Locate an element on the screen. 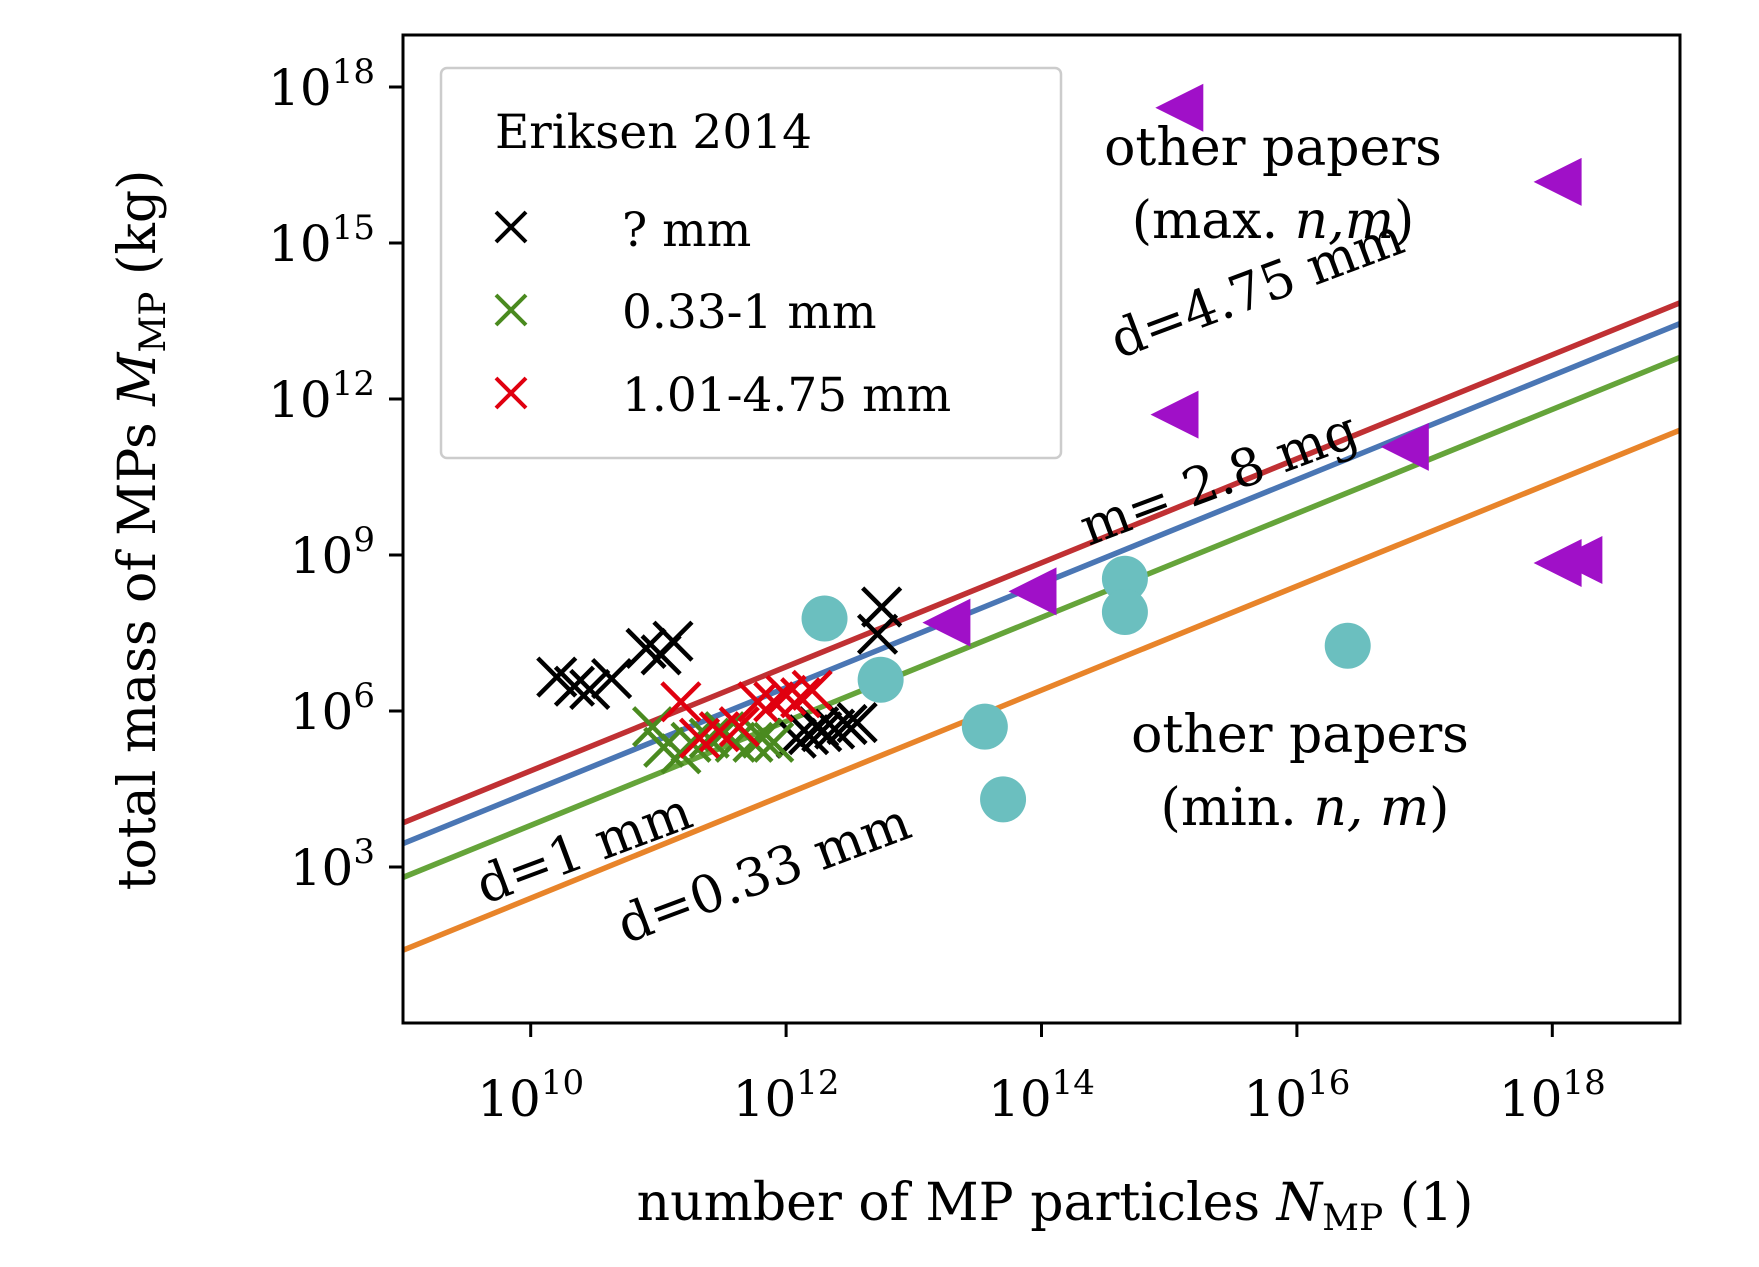 The width and height of the screenshot is (1759, 1267). legend-marker-101-475mm is located at coordinates (511, 393).